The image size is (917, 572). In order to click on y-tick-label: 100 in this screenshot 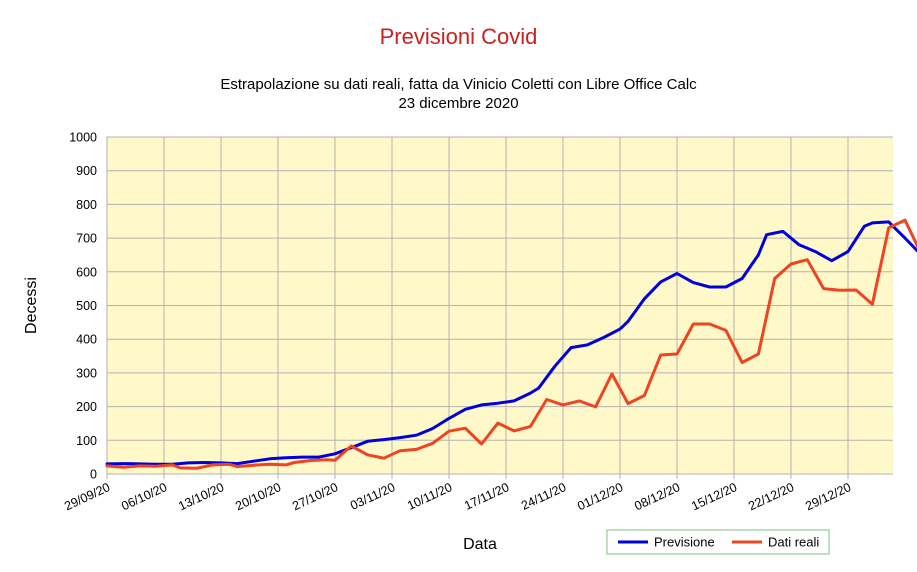, I will do `click(86, 441)`.